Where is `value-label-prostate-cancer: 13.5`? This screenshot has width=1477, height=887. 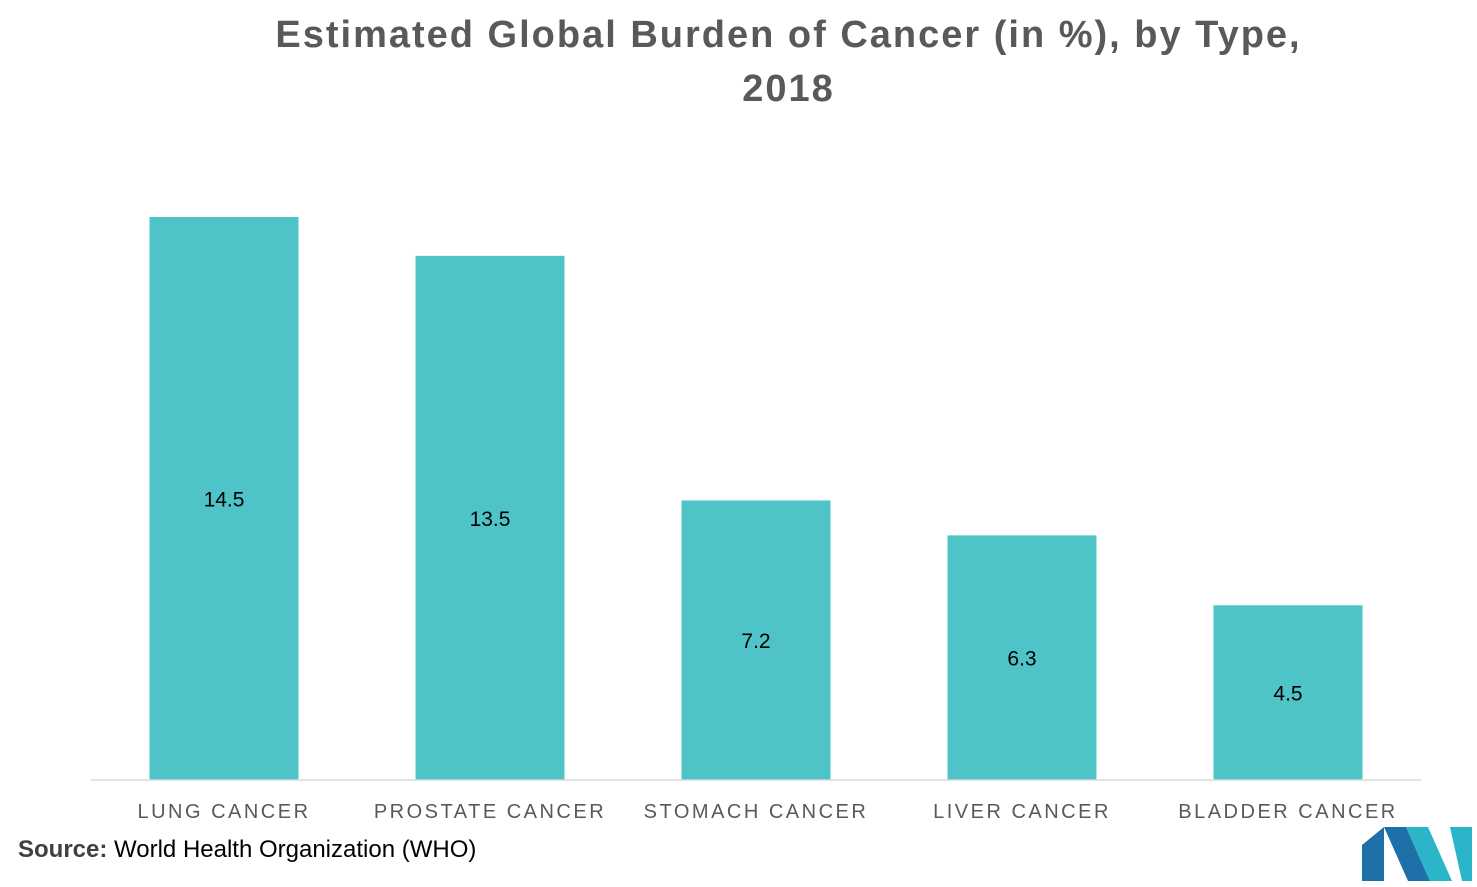
value-label-prostate-cancer: 13.5 is located at coordinates (490, 519).